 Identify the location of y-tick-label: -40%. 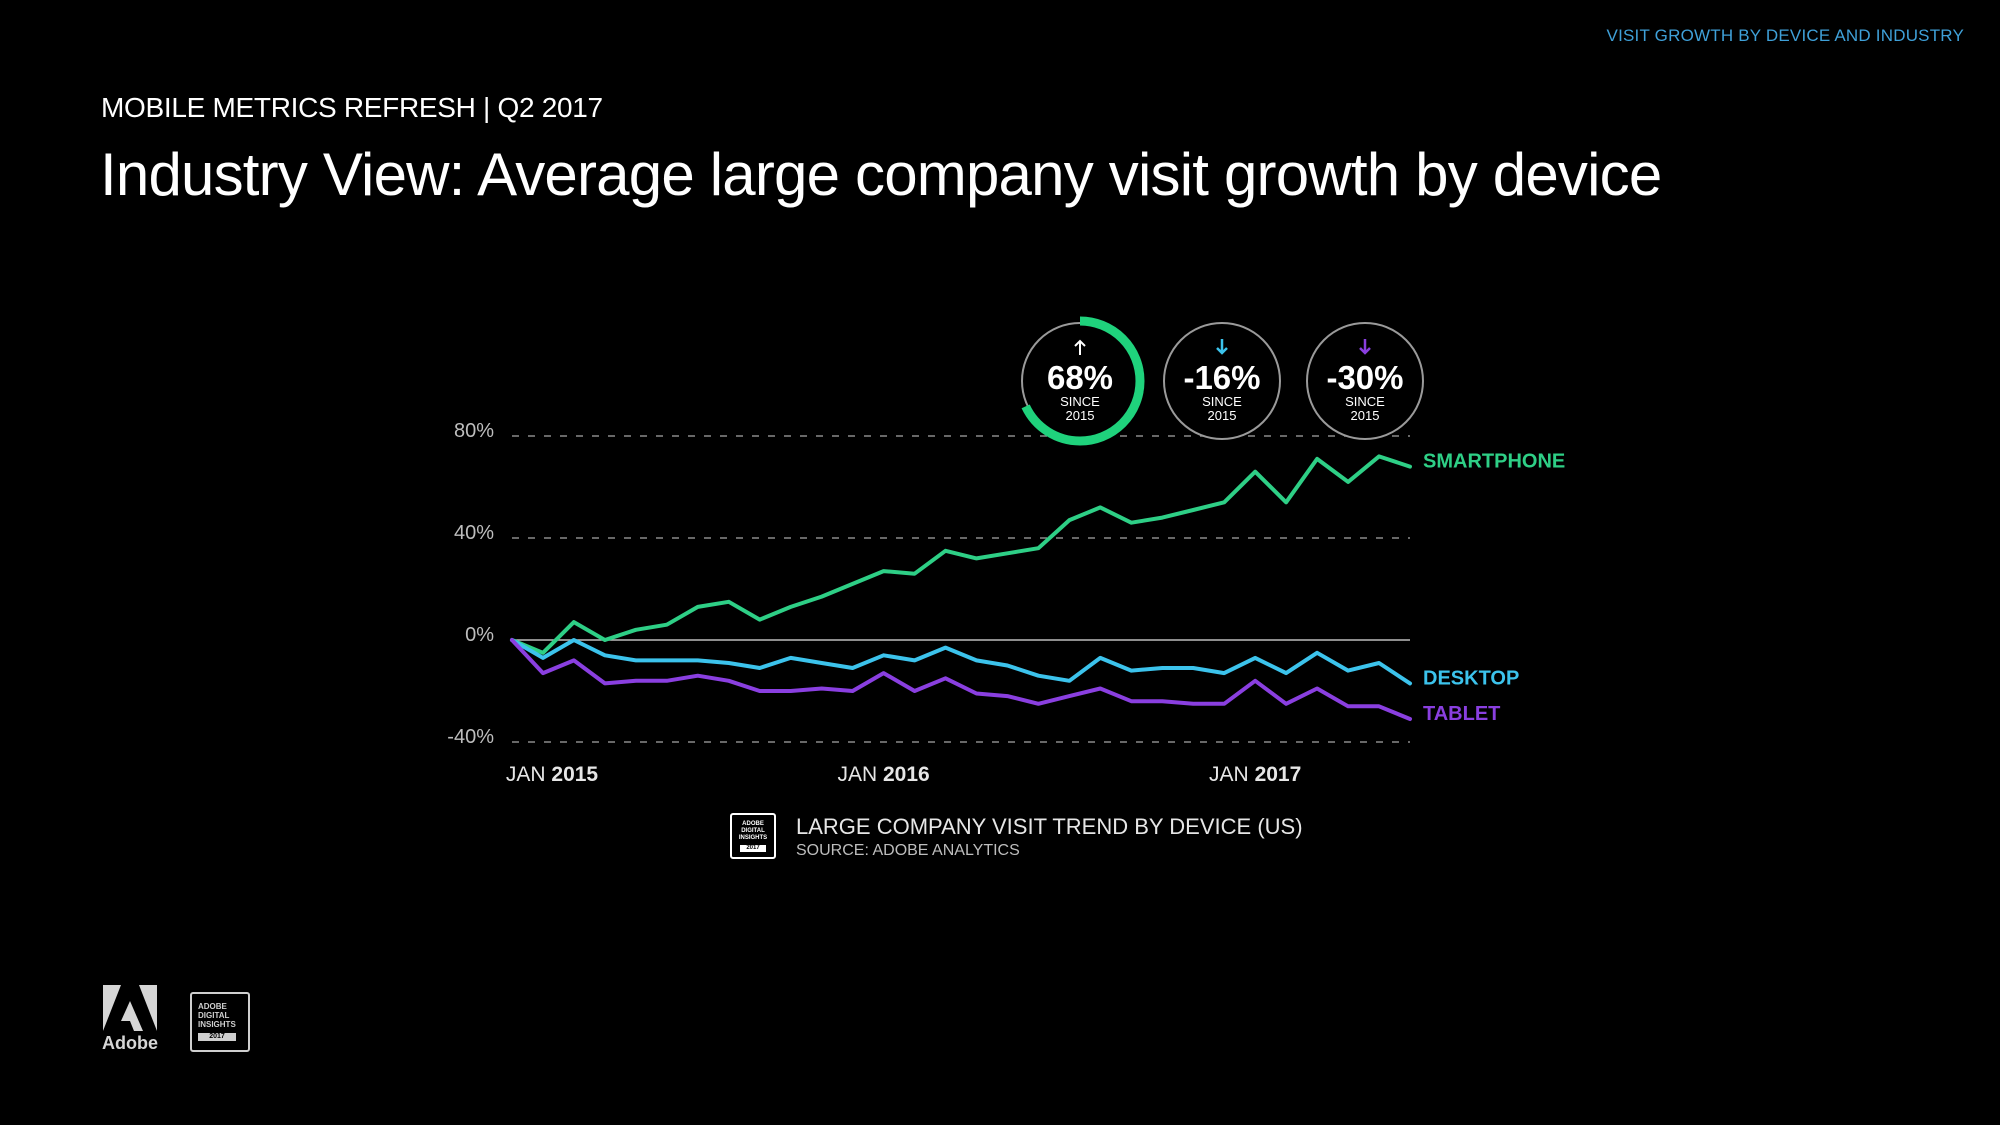
(470, 737).